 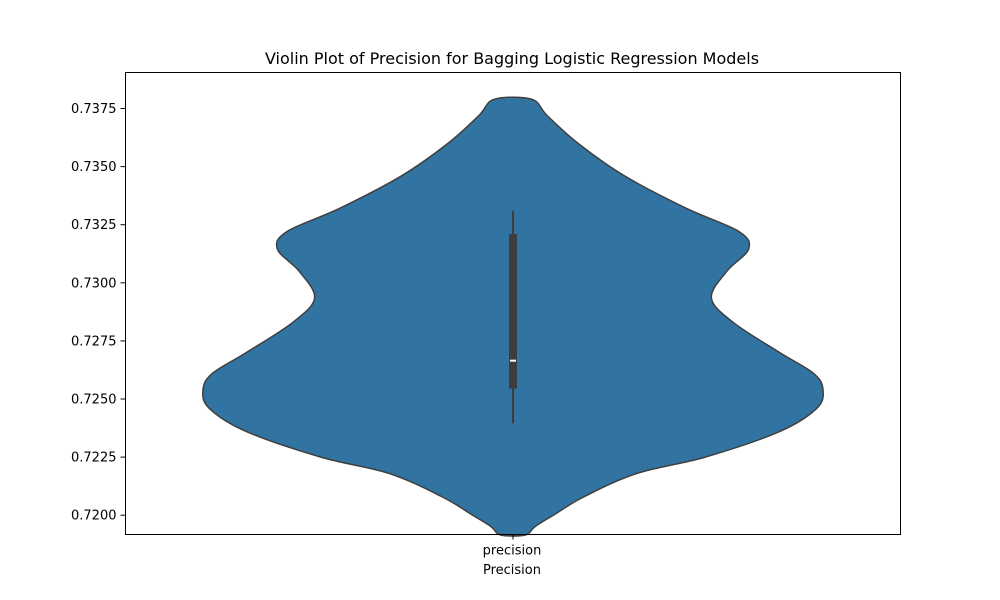 I want to click on x-axis: precision, so click(x=512, y=546).